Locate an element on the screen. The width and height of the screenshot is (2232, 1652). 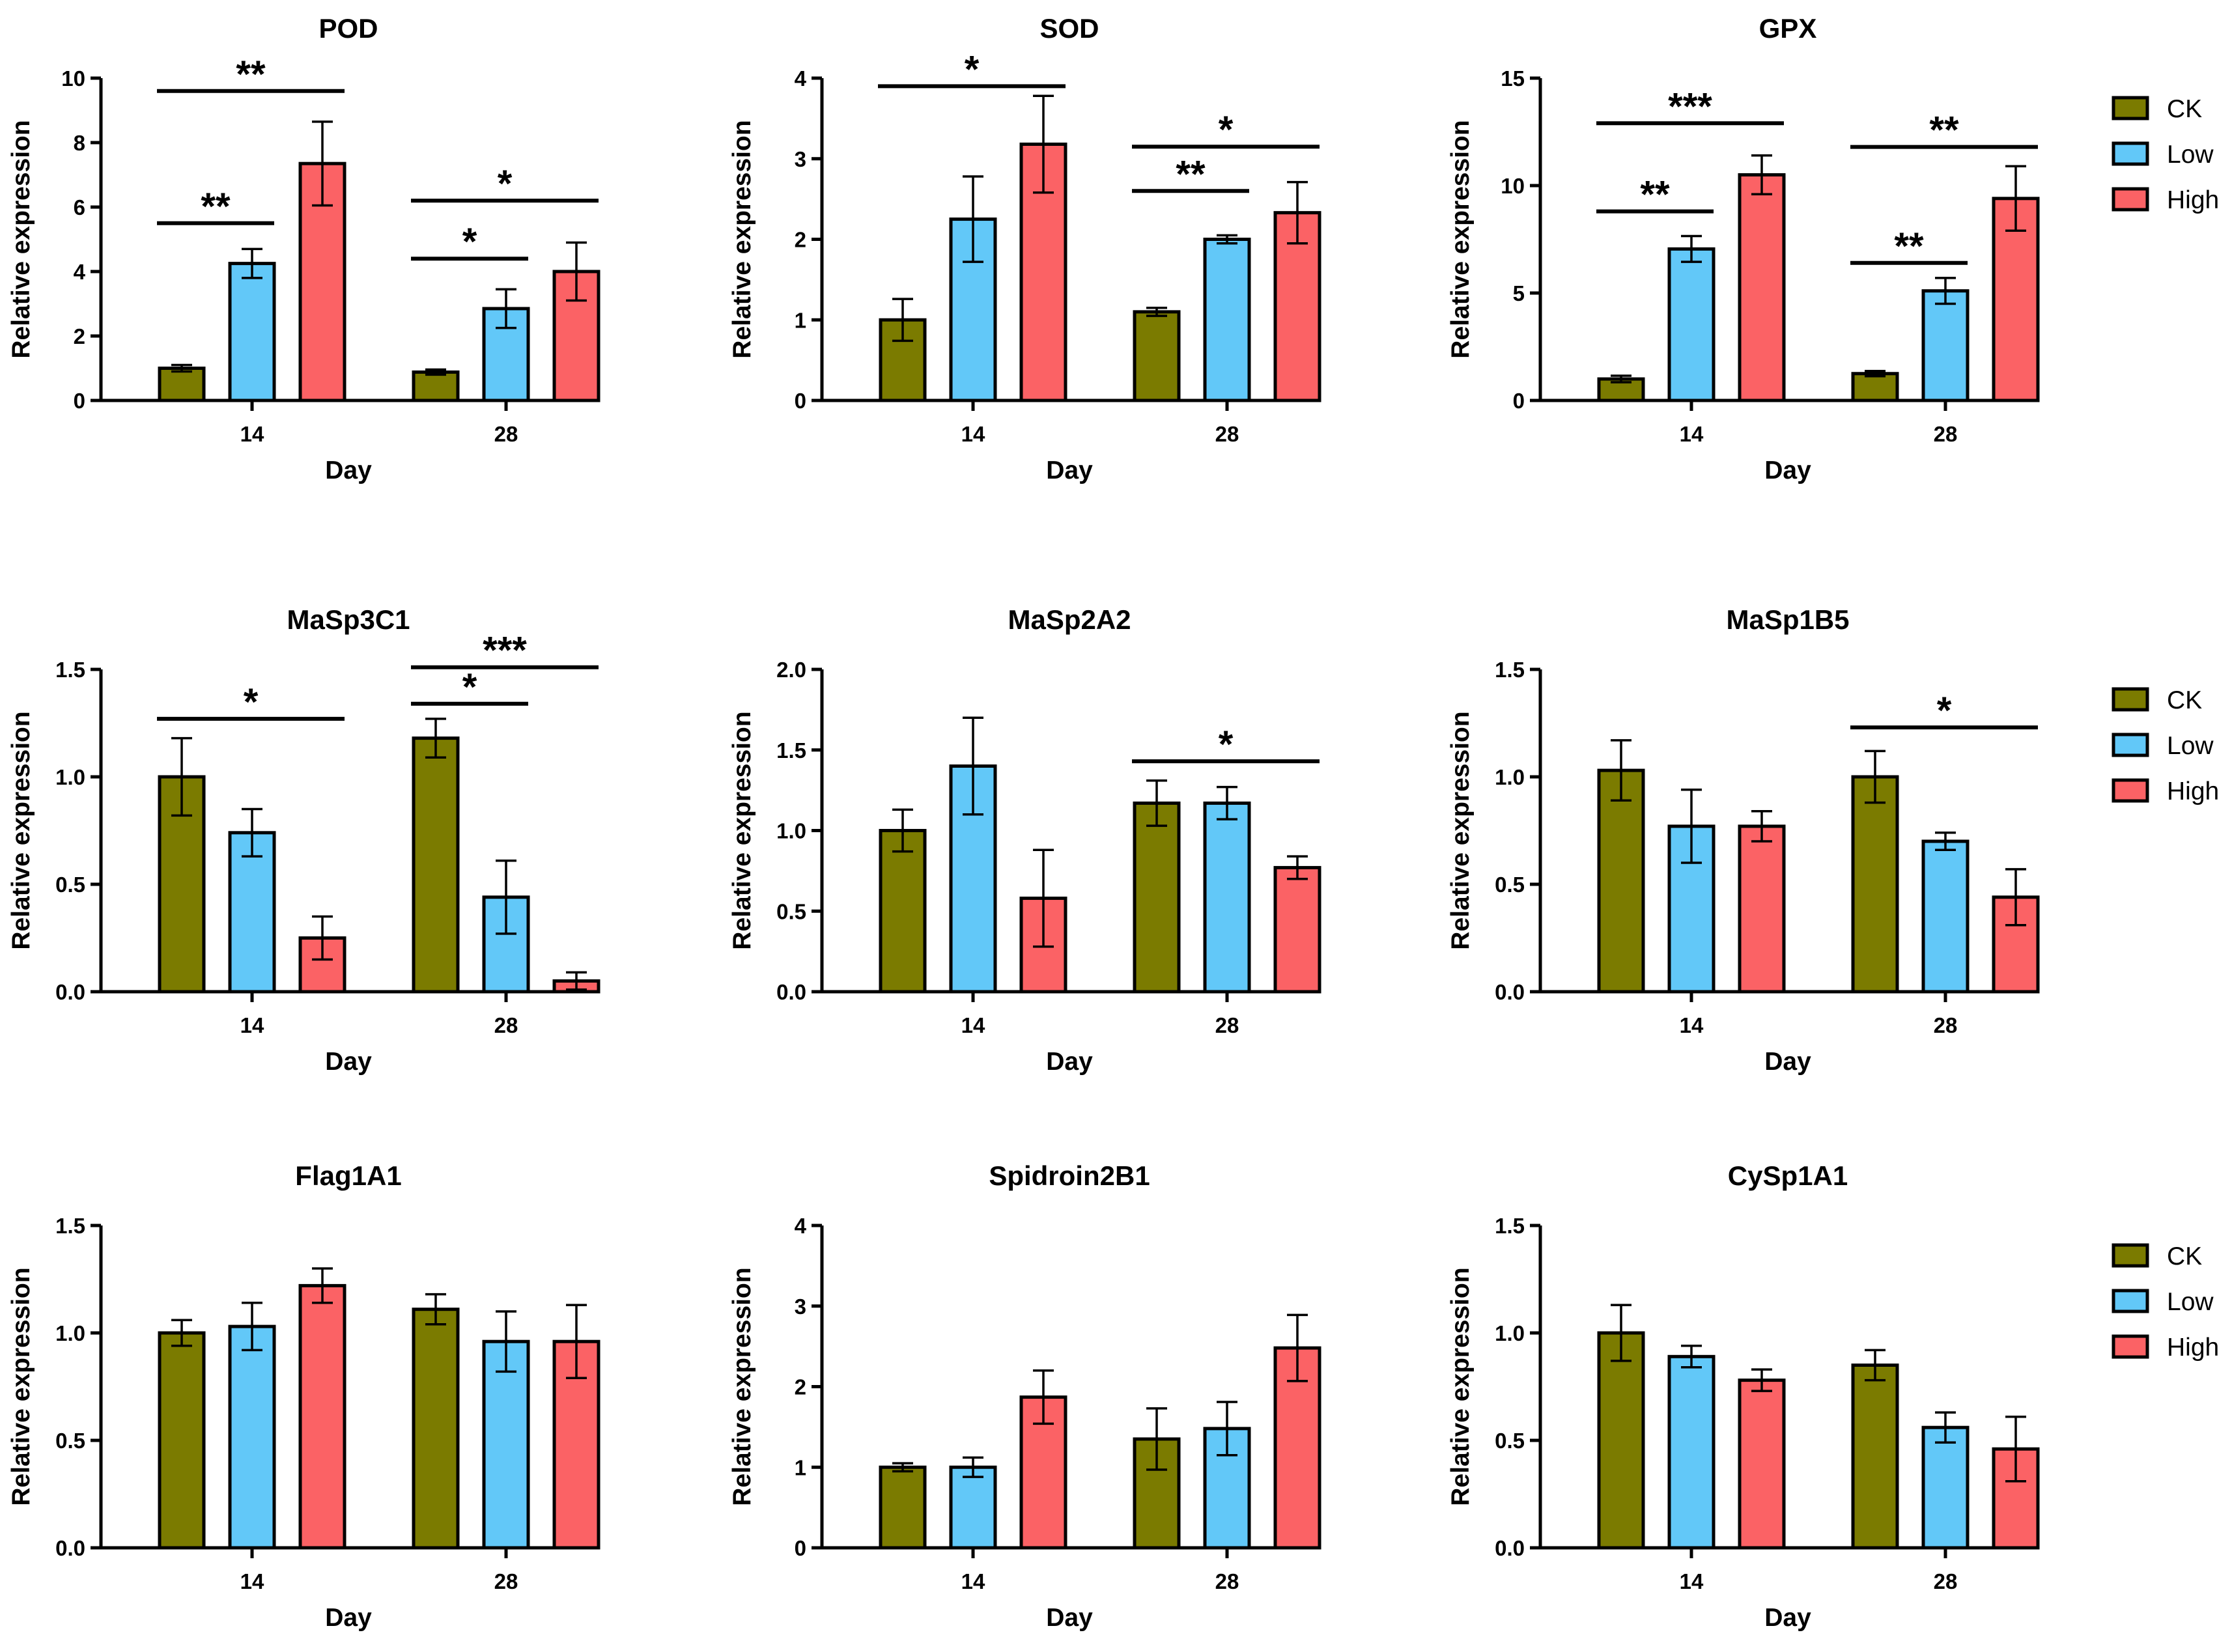
y-tick-label: 3 is located at coordinates (800, 159).